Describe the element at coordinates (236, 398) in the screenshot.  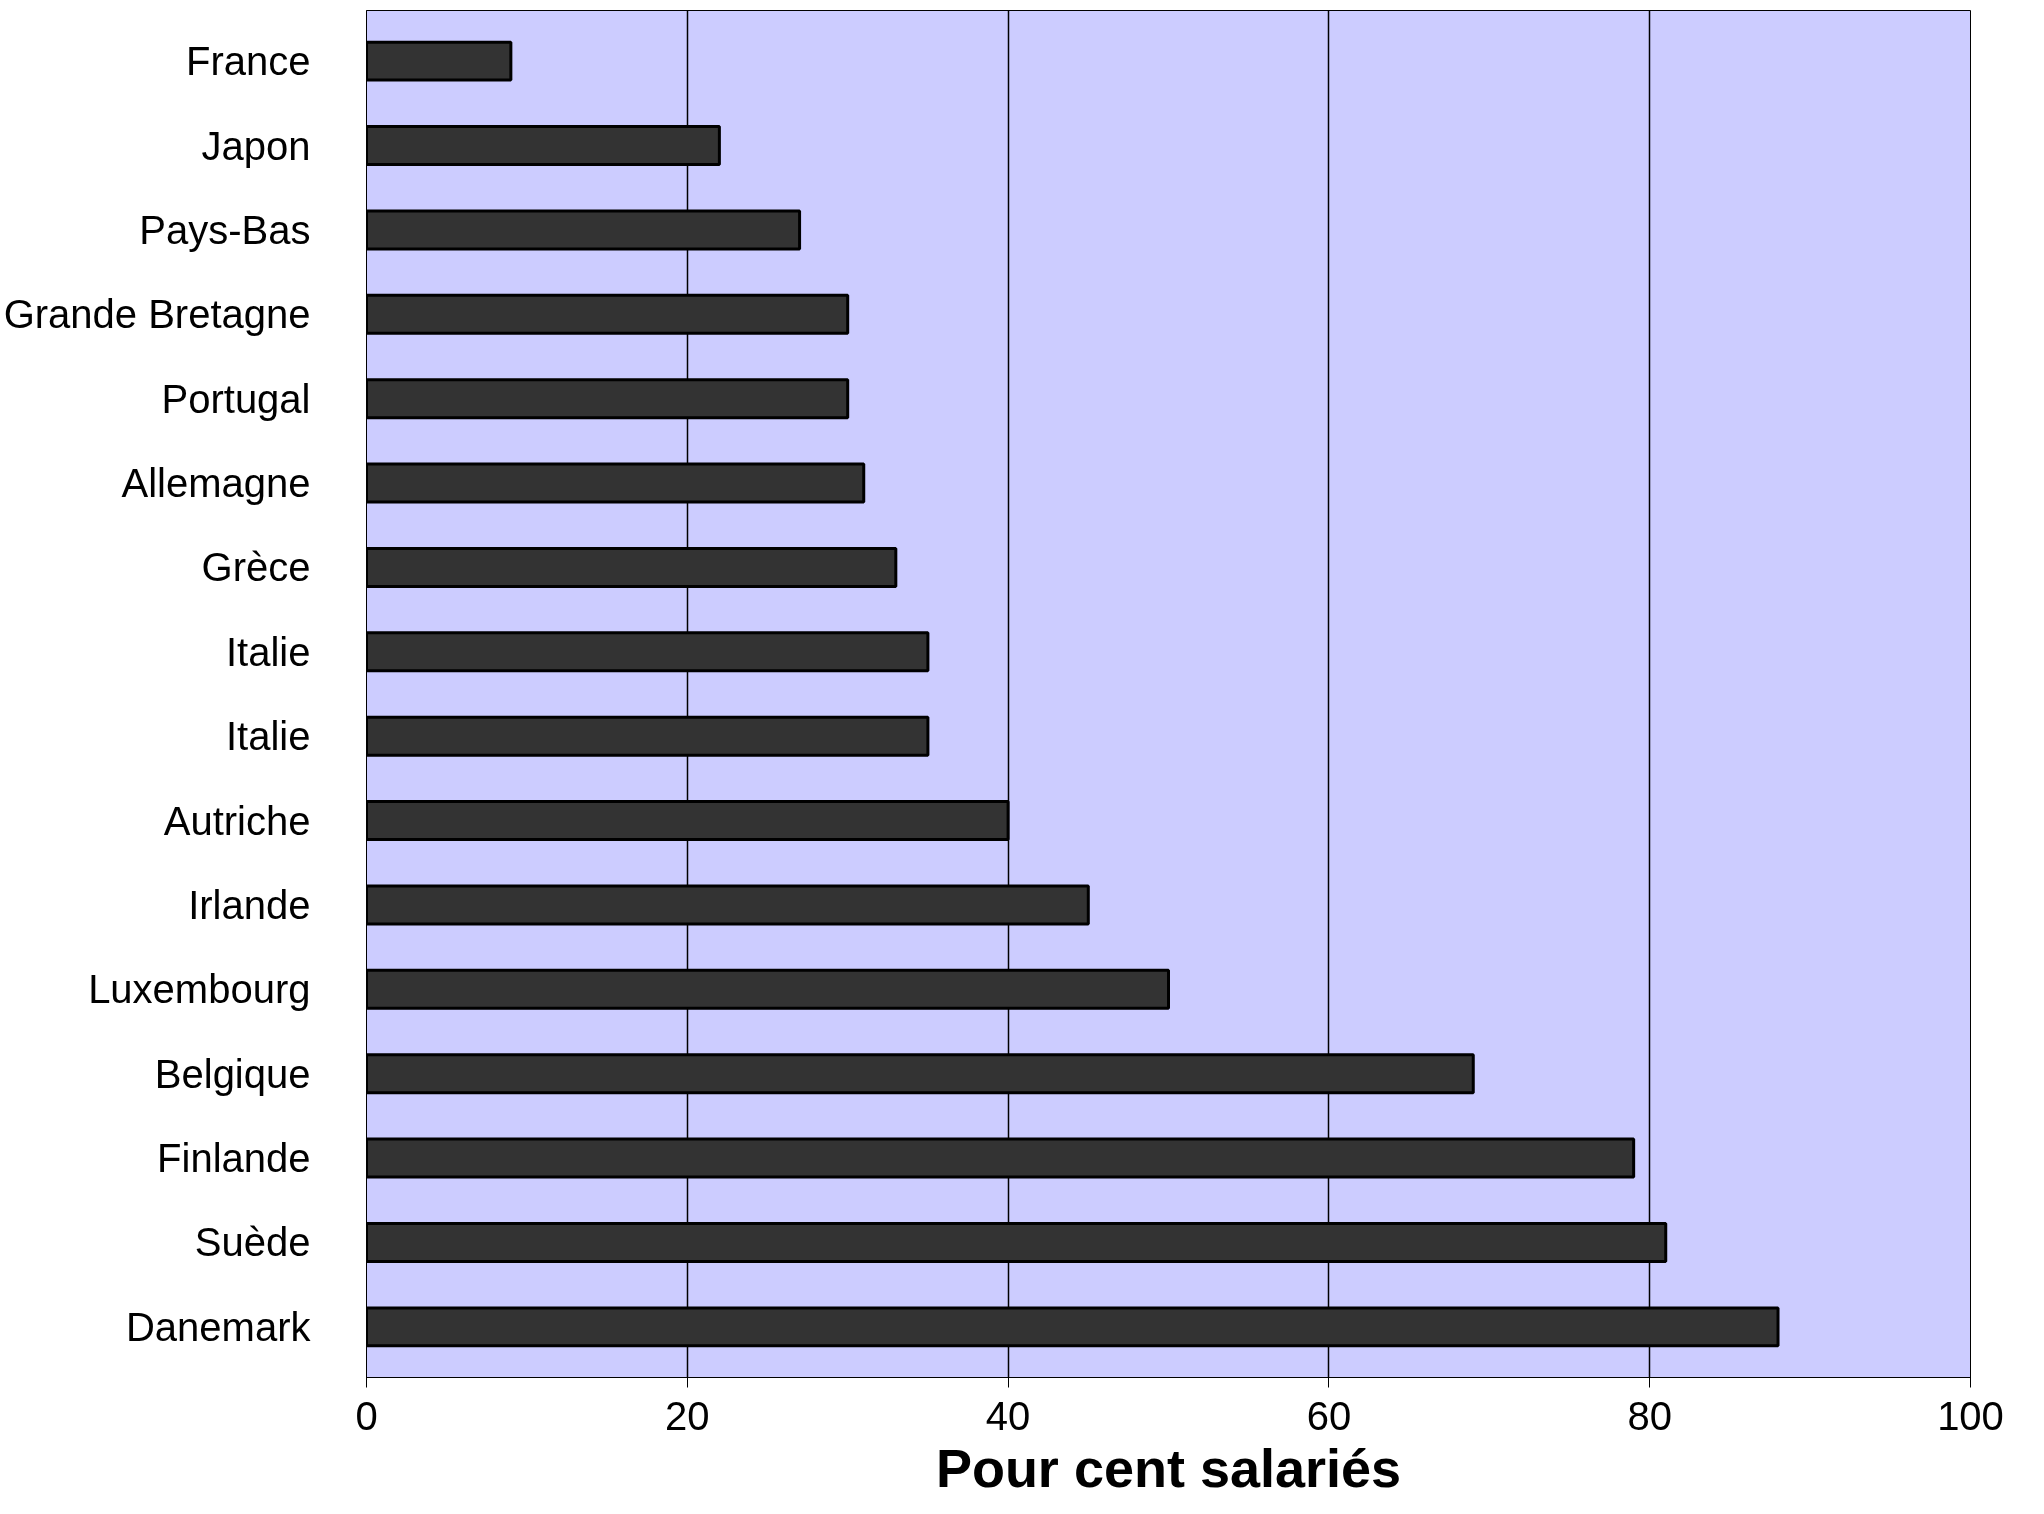
I see `y-tick-label: Portugal` at that location.